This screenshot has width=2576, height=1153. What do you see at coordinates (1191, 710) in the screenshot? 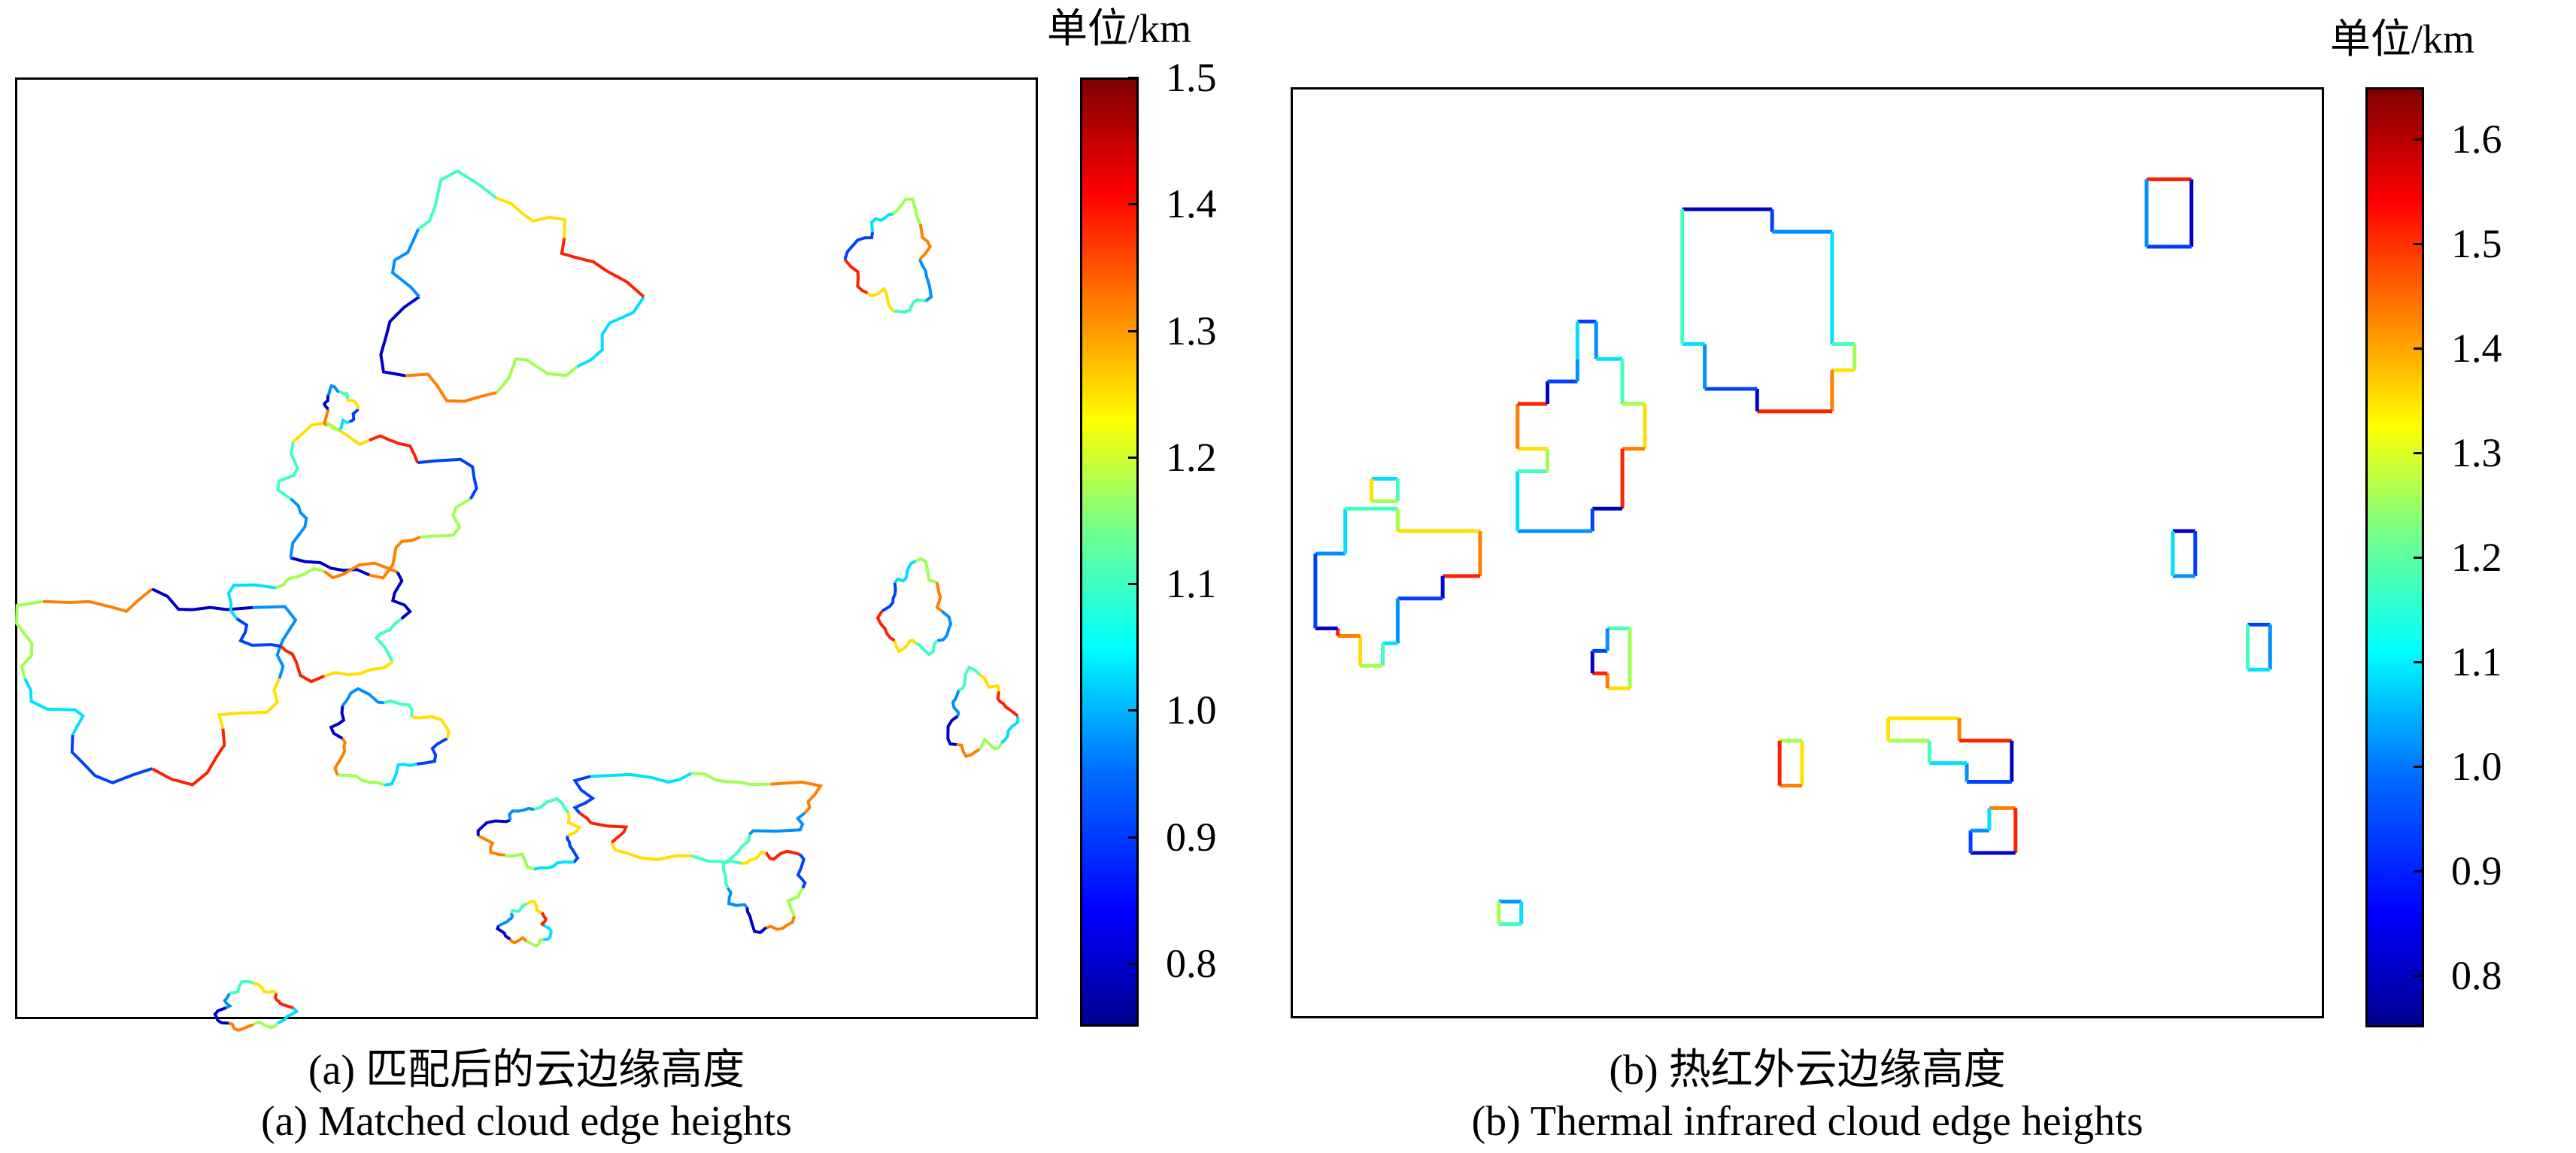
I see `colorbar-tick-label: 1.0` at bounding box center [1191, 710].